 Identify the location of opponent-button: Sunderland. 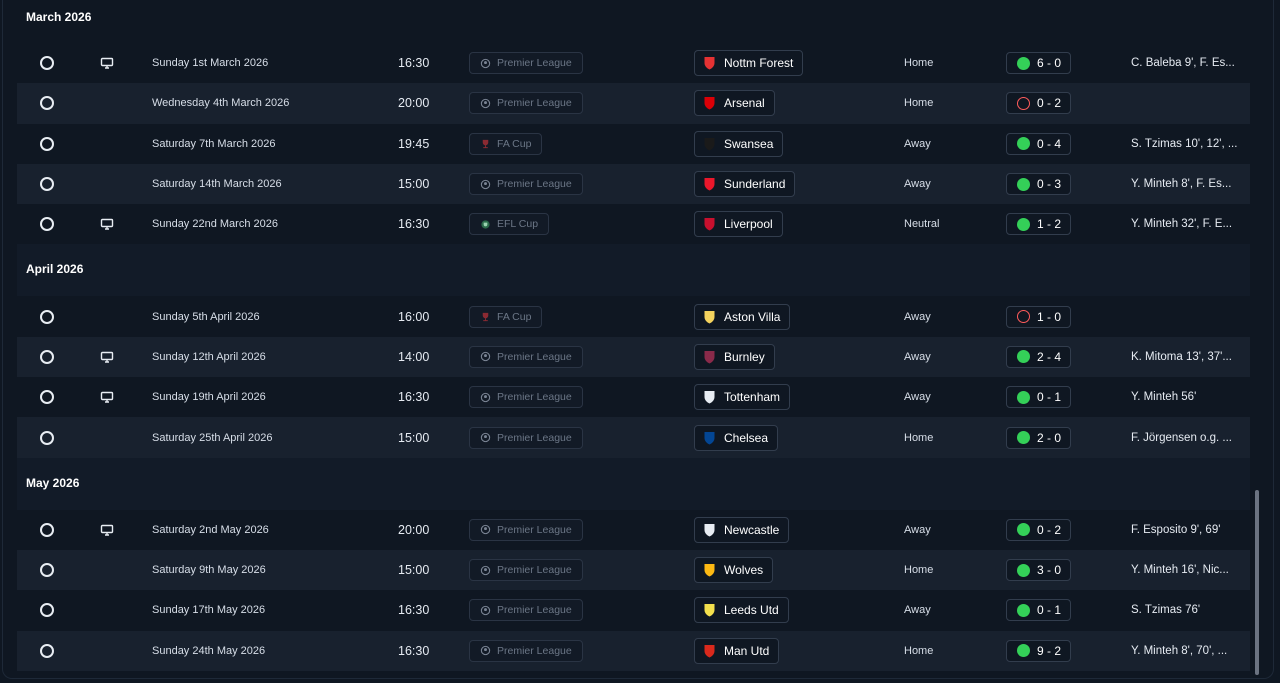
(745, 184).